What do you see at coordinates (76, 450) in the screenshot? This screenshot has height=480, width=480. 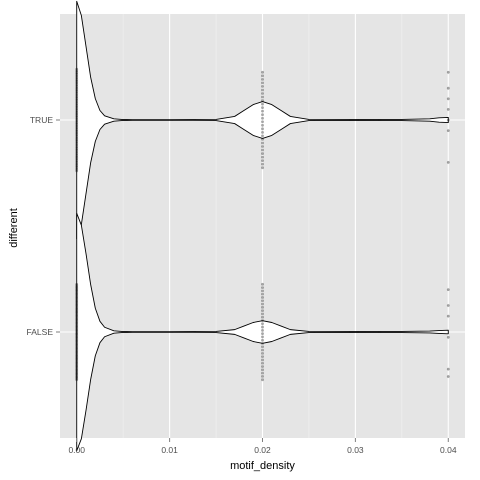 I see `x-tick-label: 0.00` at bounding box center [76, 450].